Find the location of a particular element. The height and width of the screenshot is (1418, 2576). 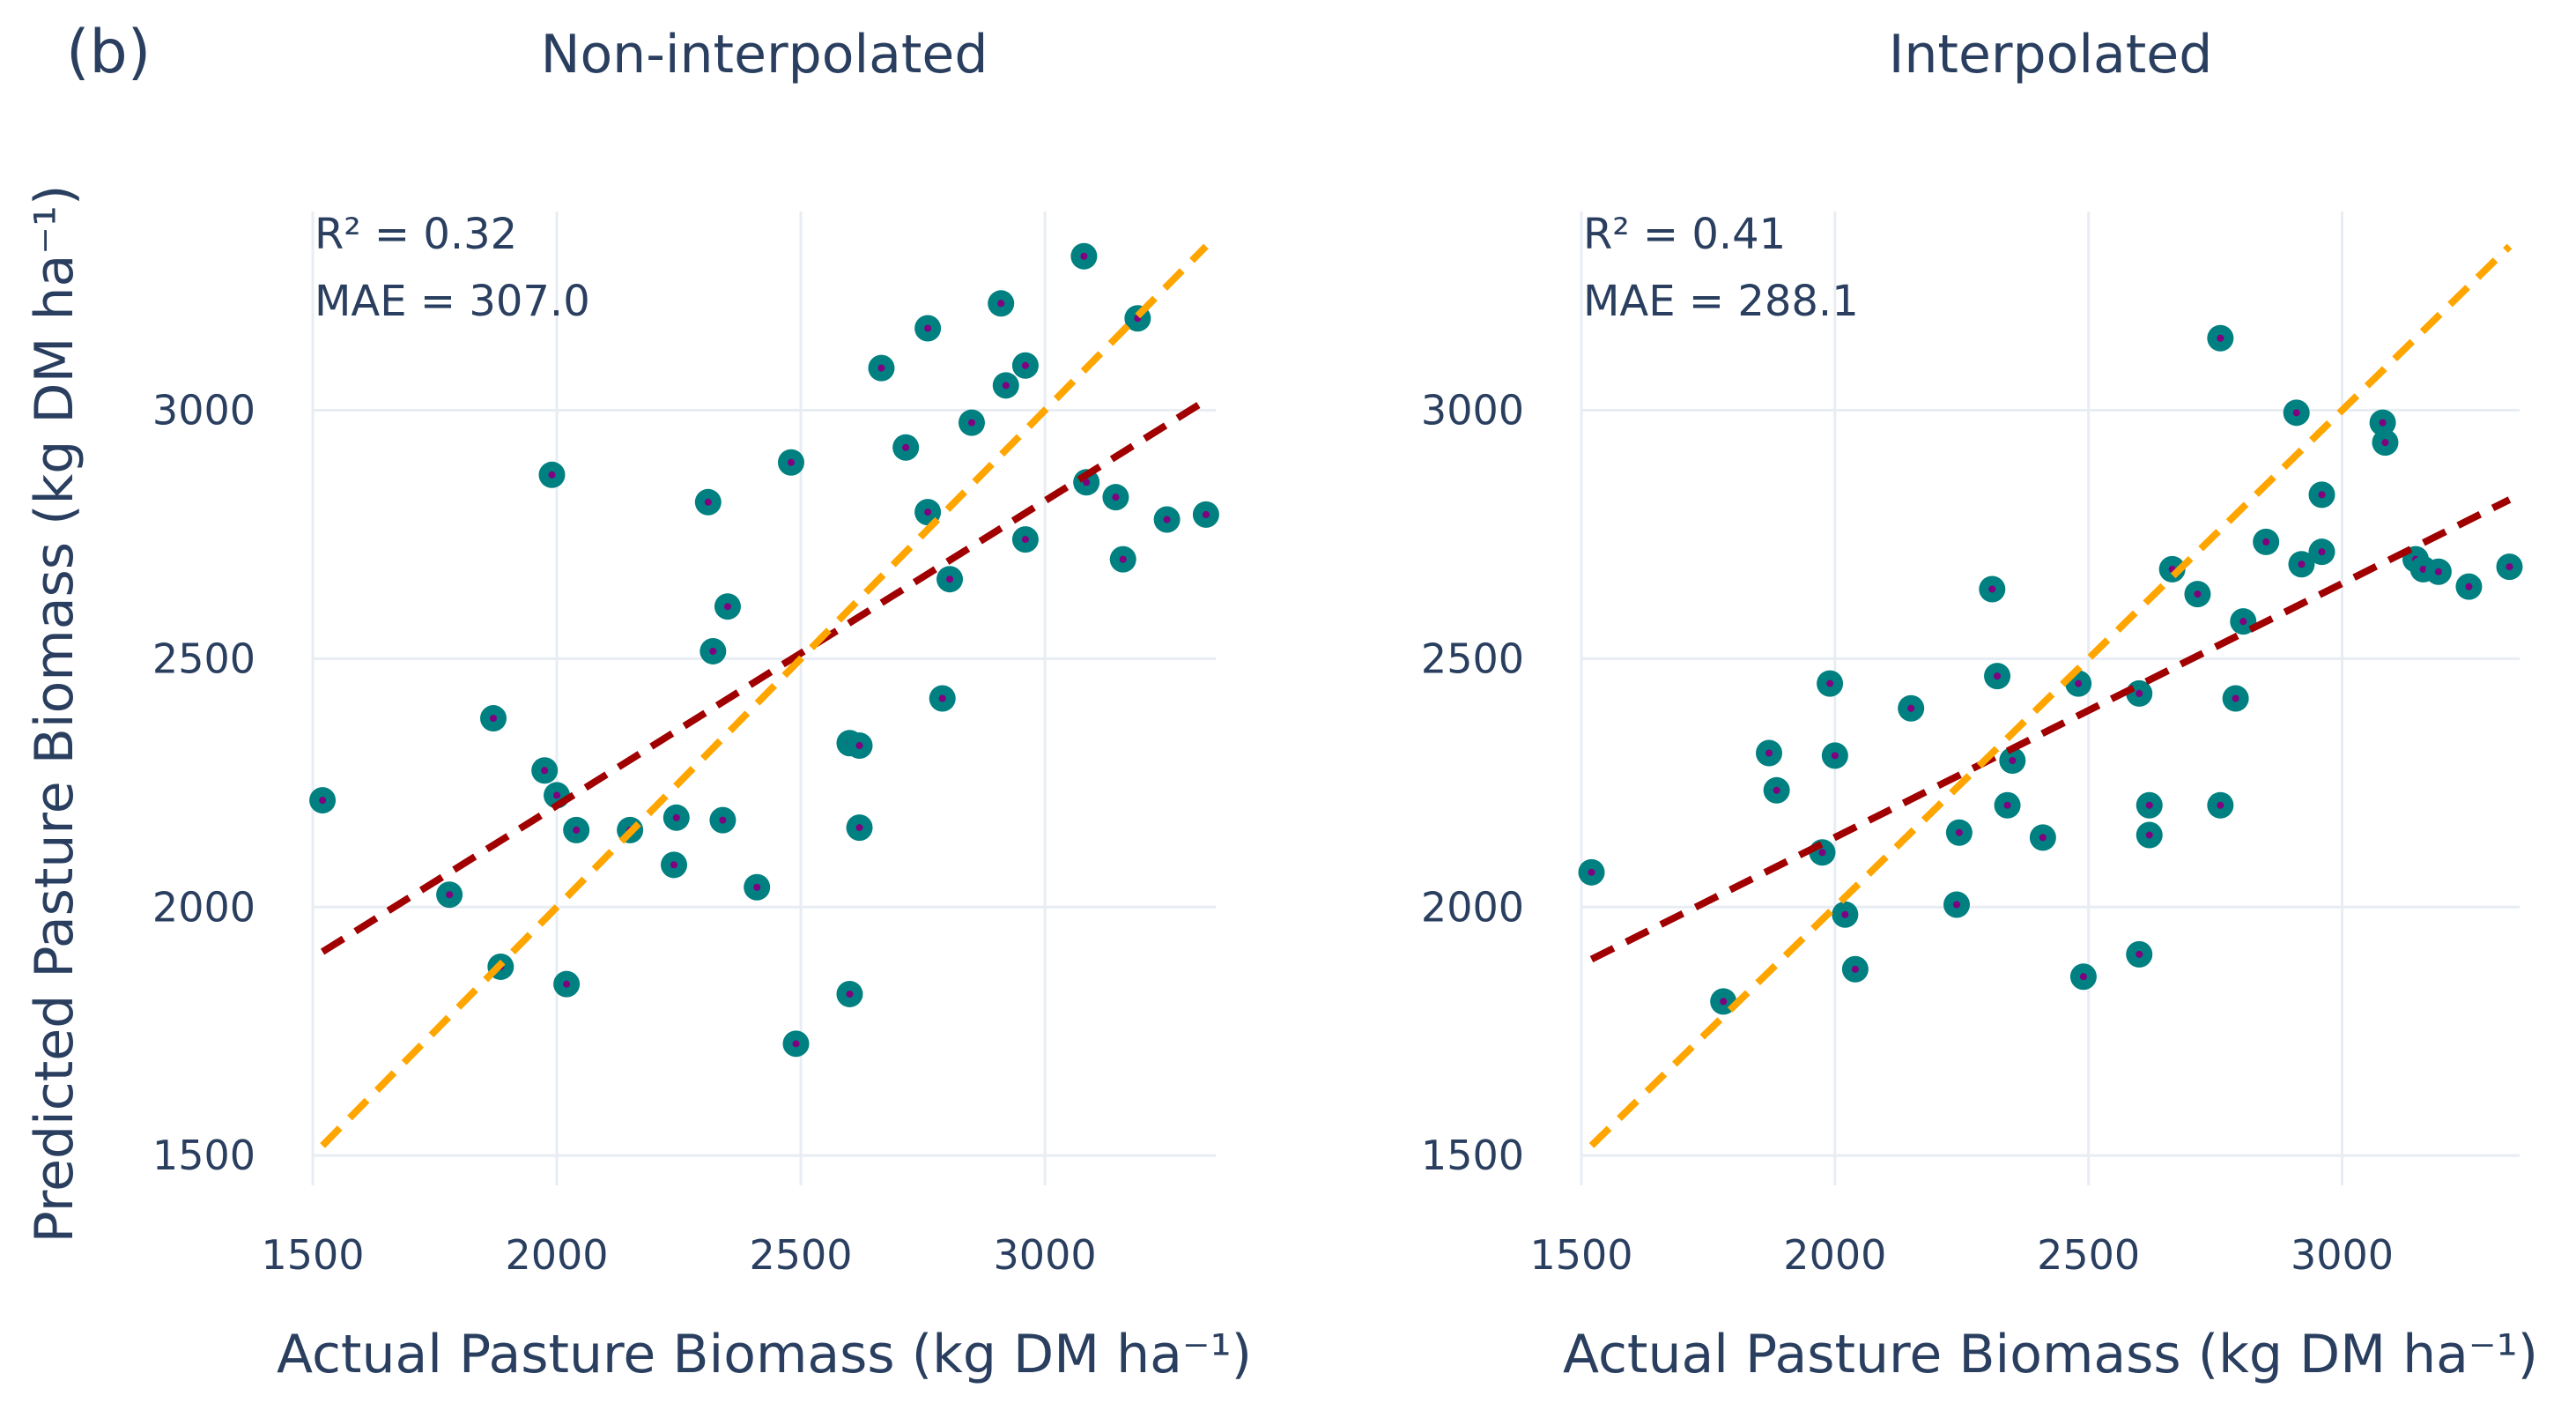

y-tick-label: 2000 is located at coordinates (1473, 907).